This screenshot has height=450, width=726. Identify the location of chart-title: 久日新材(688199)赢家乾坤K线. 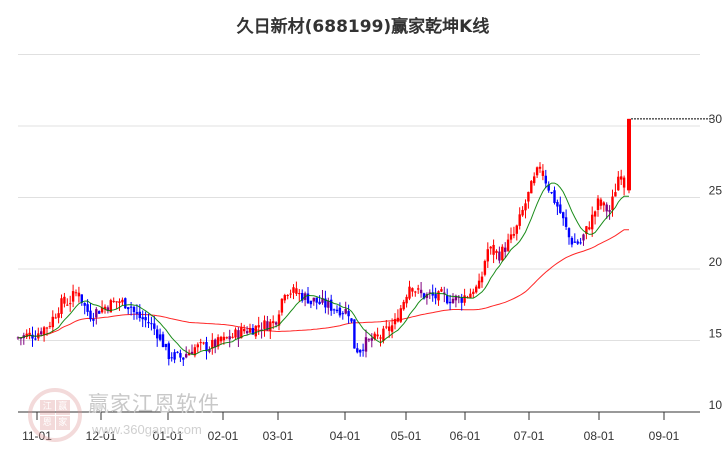
(363, 27).